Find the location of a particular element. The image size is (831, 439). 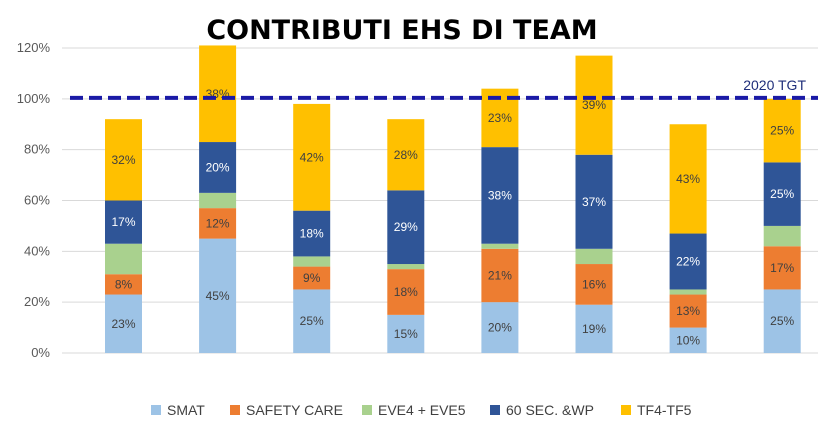

data-label: 38% is located at coordinates (500, 195).